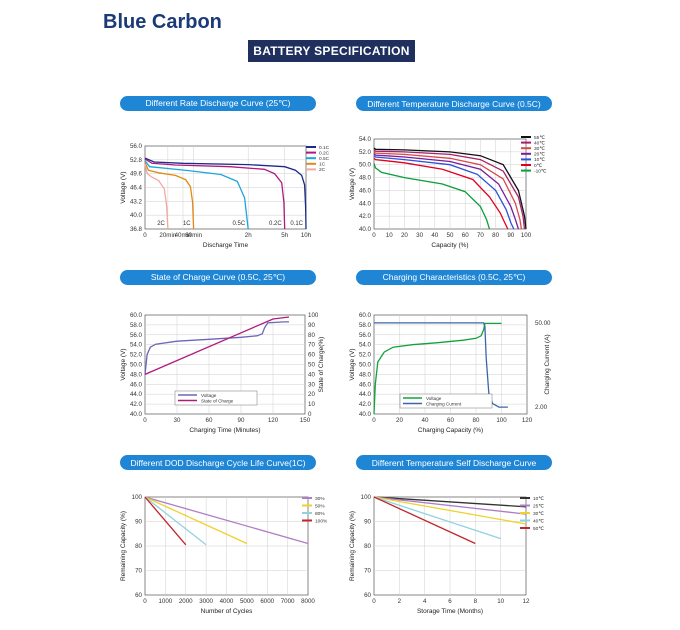  Describe the element at coordinates (306, 235) in the screenshot. I see `rate-x-tick-label: 10h` at that location.